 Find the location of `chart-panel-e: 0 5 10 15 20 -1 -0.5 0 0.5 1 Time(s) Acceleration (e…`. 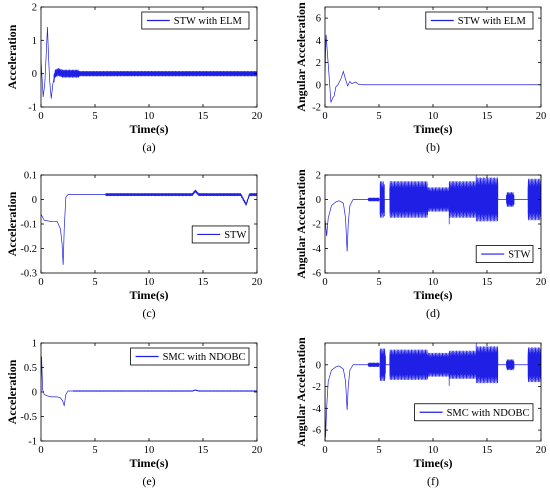

chart-panel-e: 0 5 10 15 20 -1 -0.5 0 0.5 1 Time(s) Acceleration (e… is located at coordinates (133, 414).